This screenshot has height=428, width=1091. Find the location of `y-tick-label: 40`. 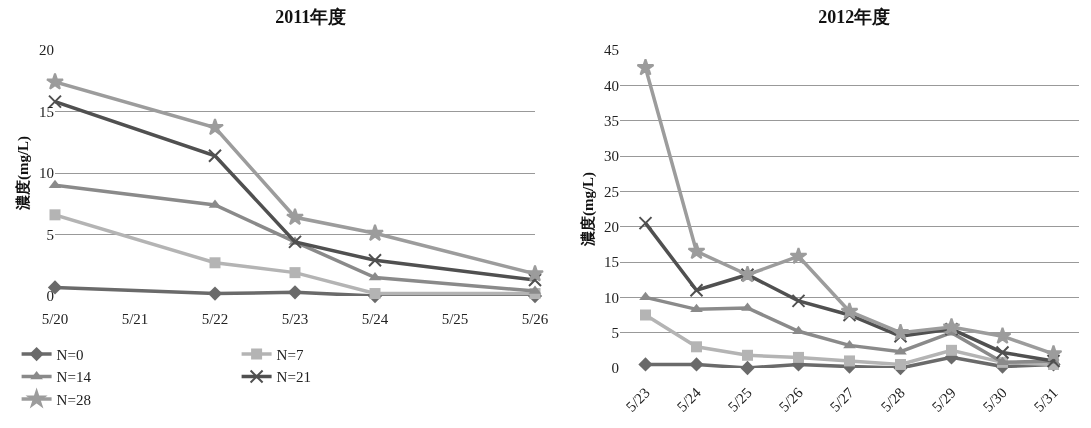

y-tick-label: 40 is located at coordinates (611, 85).